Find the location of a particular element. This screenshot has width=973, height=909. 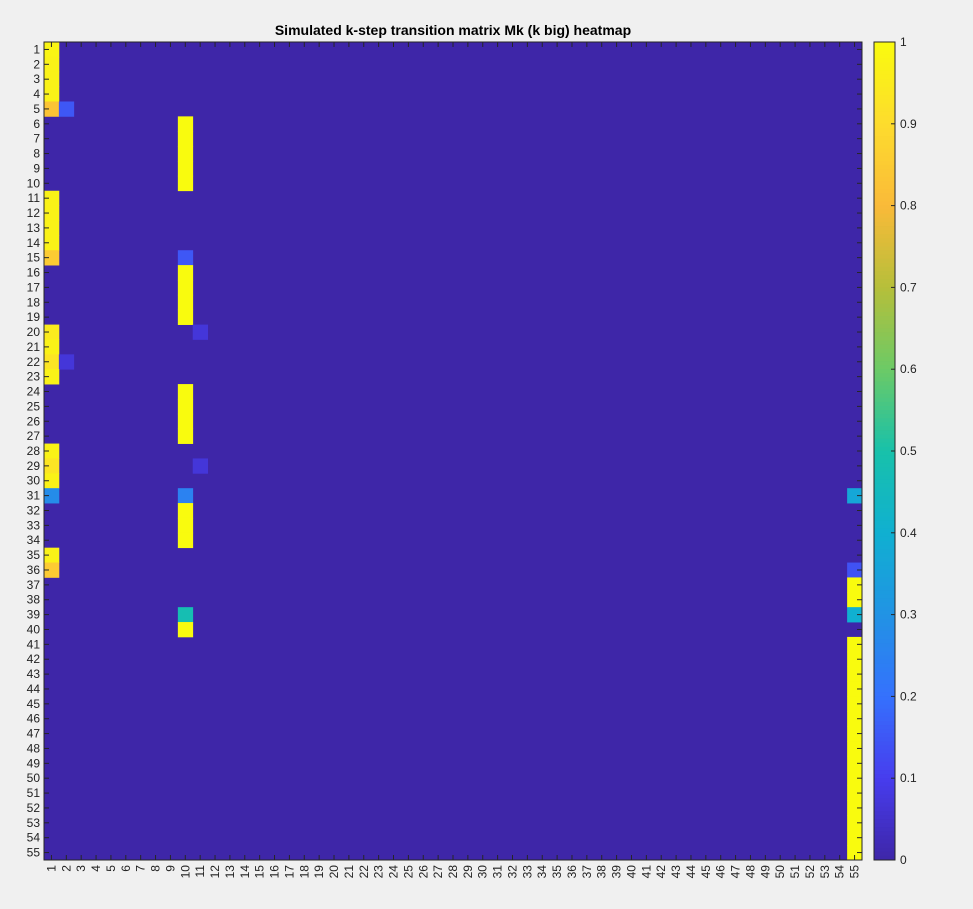

y-tick-label: 39 is located at coordinates (34, 615).